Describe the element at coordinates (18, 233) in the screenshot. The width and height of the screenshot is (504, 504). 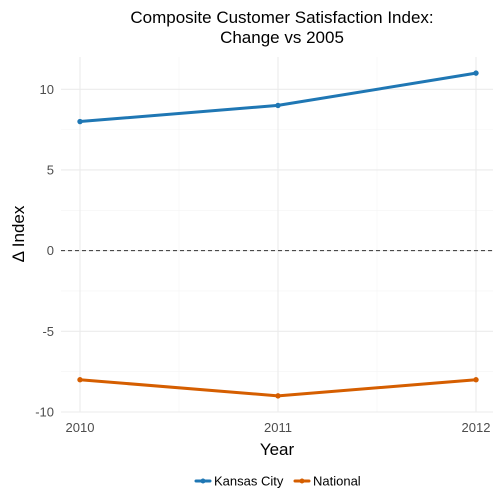
I see `y-axis-title: Δ Index` at that location.